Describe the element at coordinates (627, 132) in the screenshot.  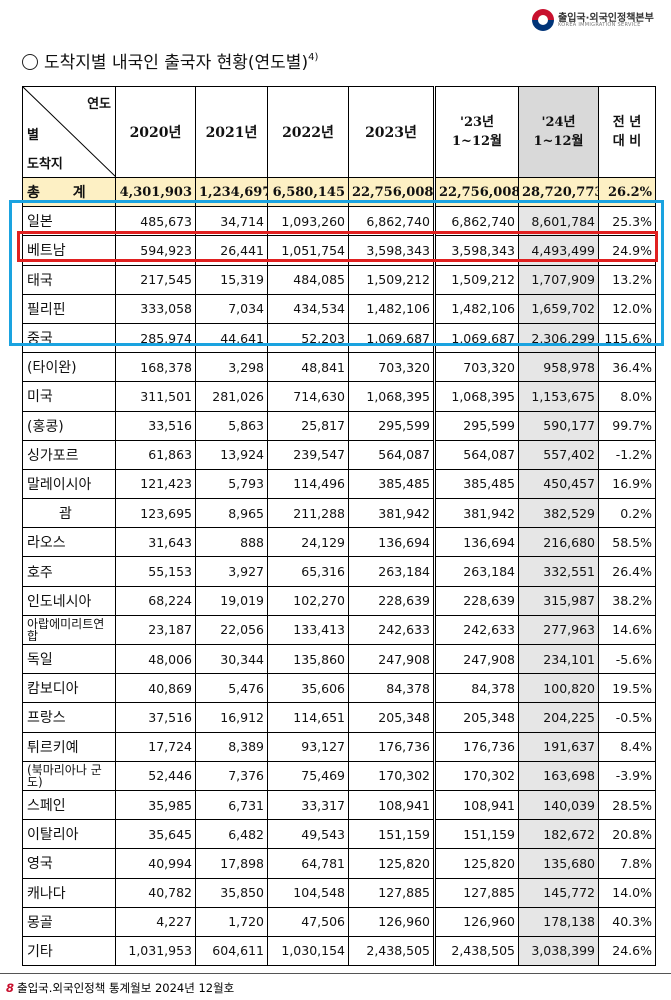
I see `col-header-yoy: 전 년 대 비` at that location.